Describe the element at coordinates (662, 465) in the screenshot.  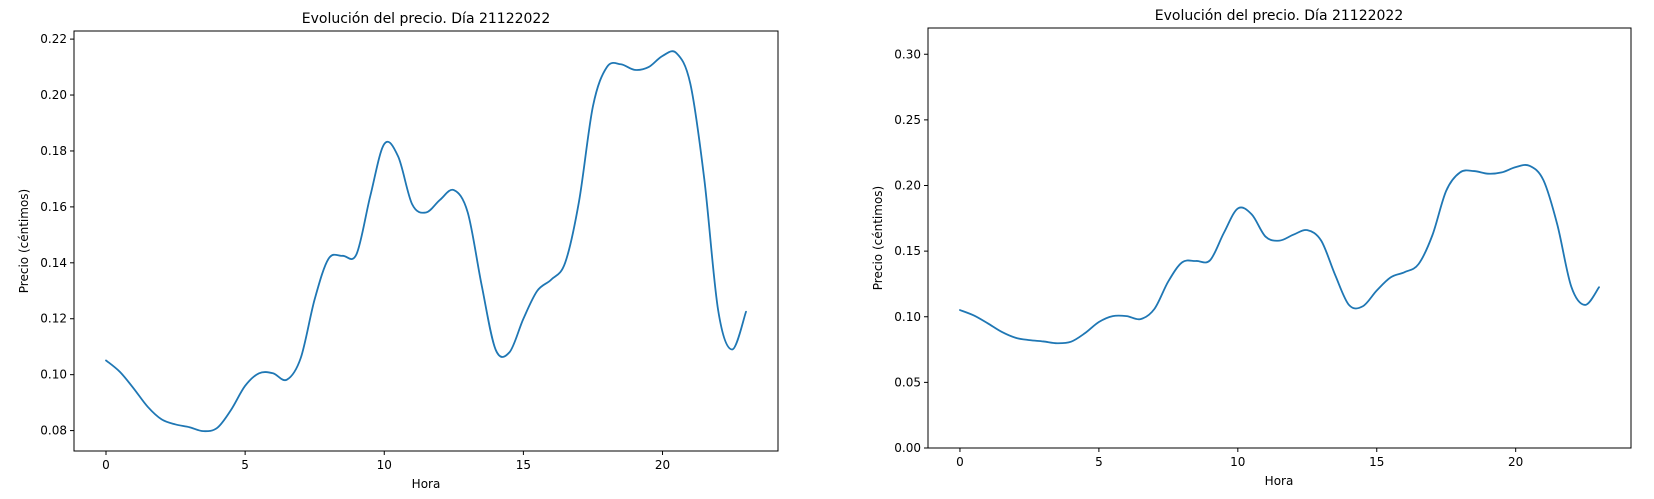
I see `chart-left-xtick-label: 20` at that location.